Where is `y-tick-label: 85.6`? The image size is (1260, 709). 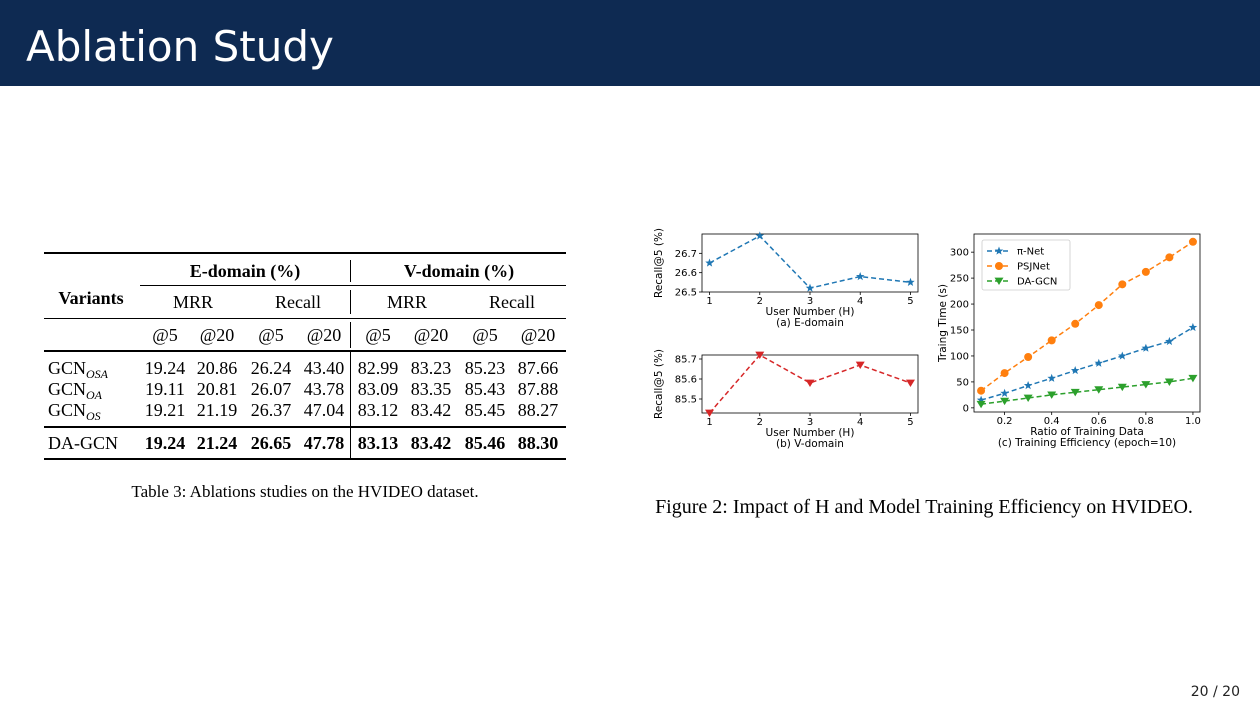 y-tick-label: 85.6 is located at coordinates (686, 380).